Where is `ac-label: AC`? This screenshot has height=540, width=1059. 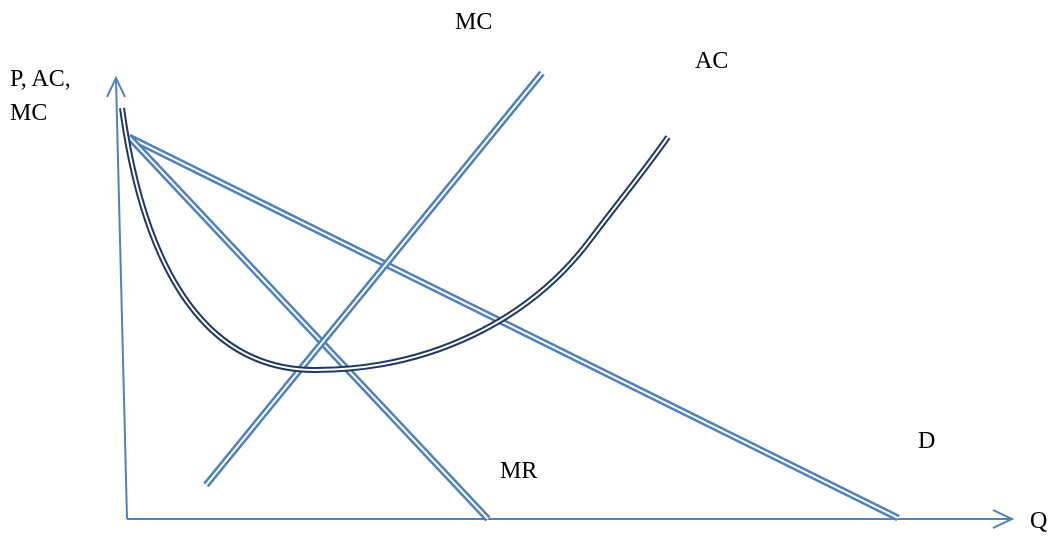
ac-label: AC is located at coordinates (711, 61).